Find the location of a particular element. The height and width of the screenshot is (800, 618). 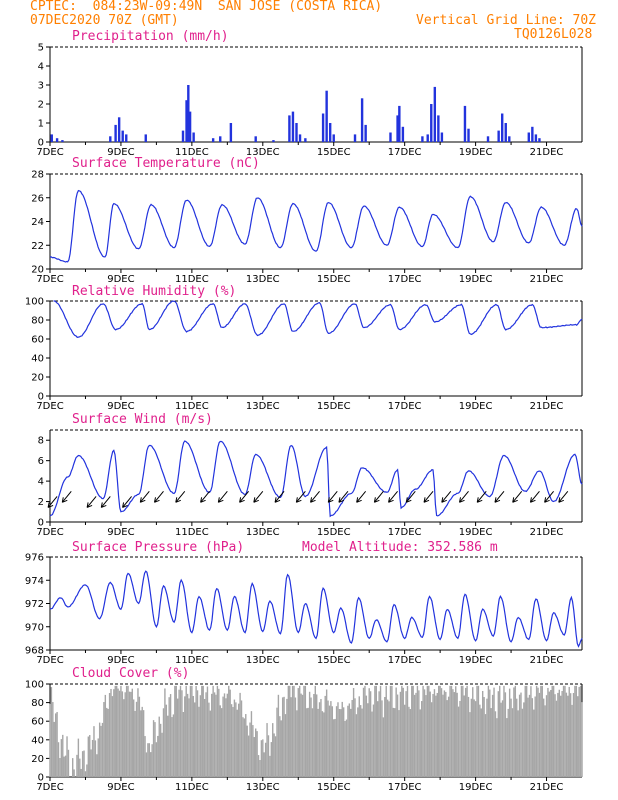

x-tick-label: 17DEC is located at coordinates (405, 406).